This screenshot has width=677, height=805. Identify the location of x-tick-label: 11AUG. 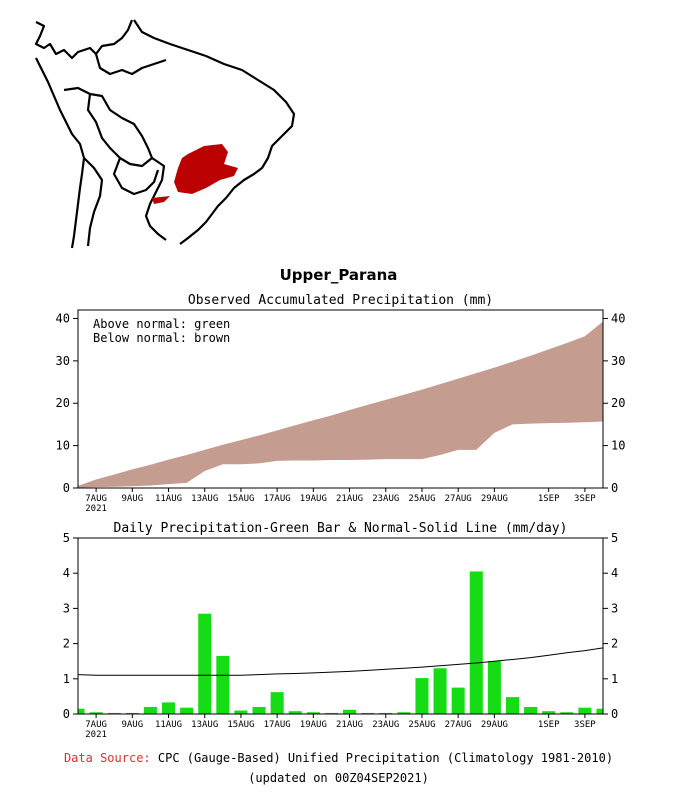
(168, 499).